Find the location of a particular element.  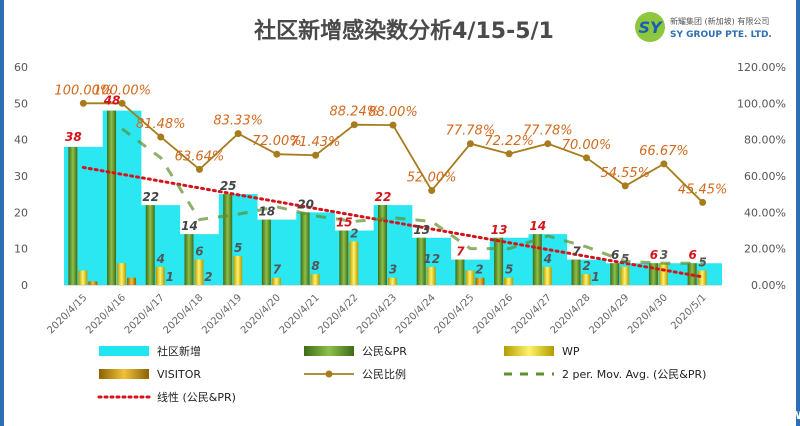

x-tick-label: 2020/4/18 is located at coordinates (184, 314).